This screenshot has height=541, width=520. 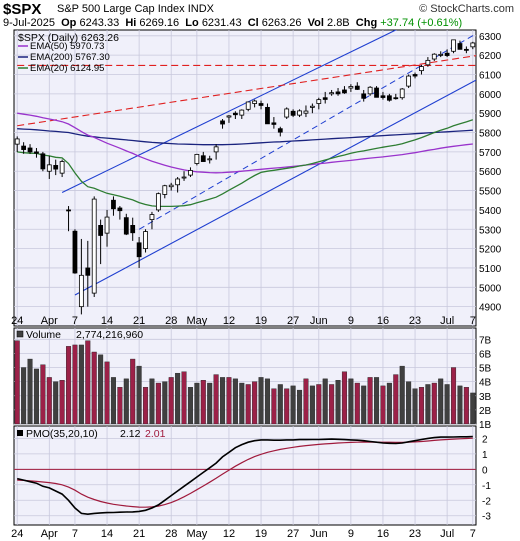 What do you see at coordinates (245, 475) in the screenshot?
I see `pmo-plot-area` at bounding box center [245, 475].